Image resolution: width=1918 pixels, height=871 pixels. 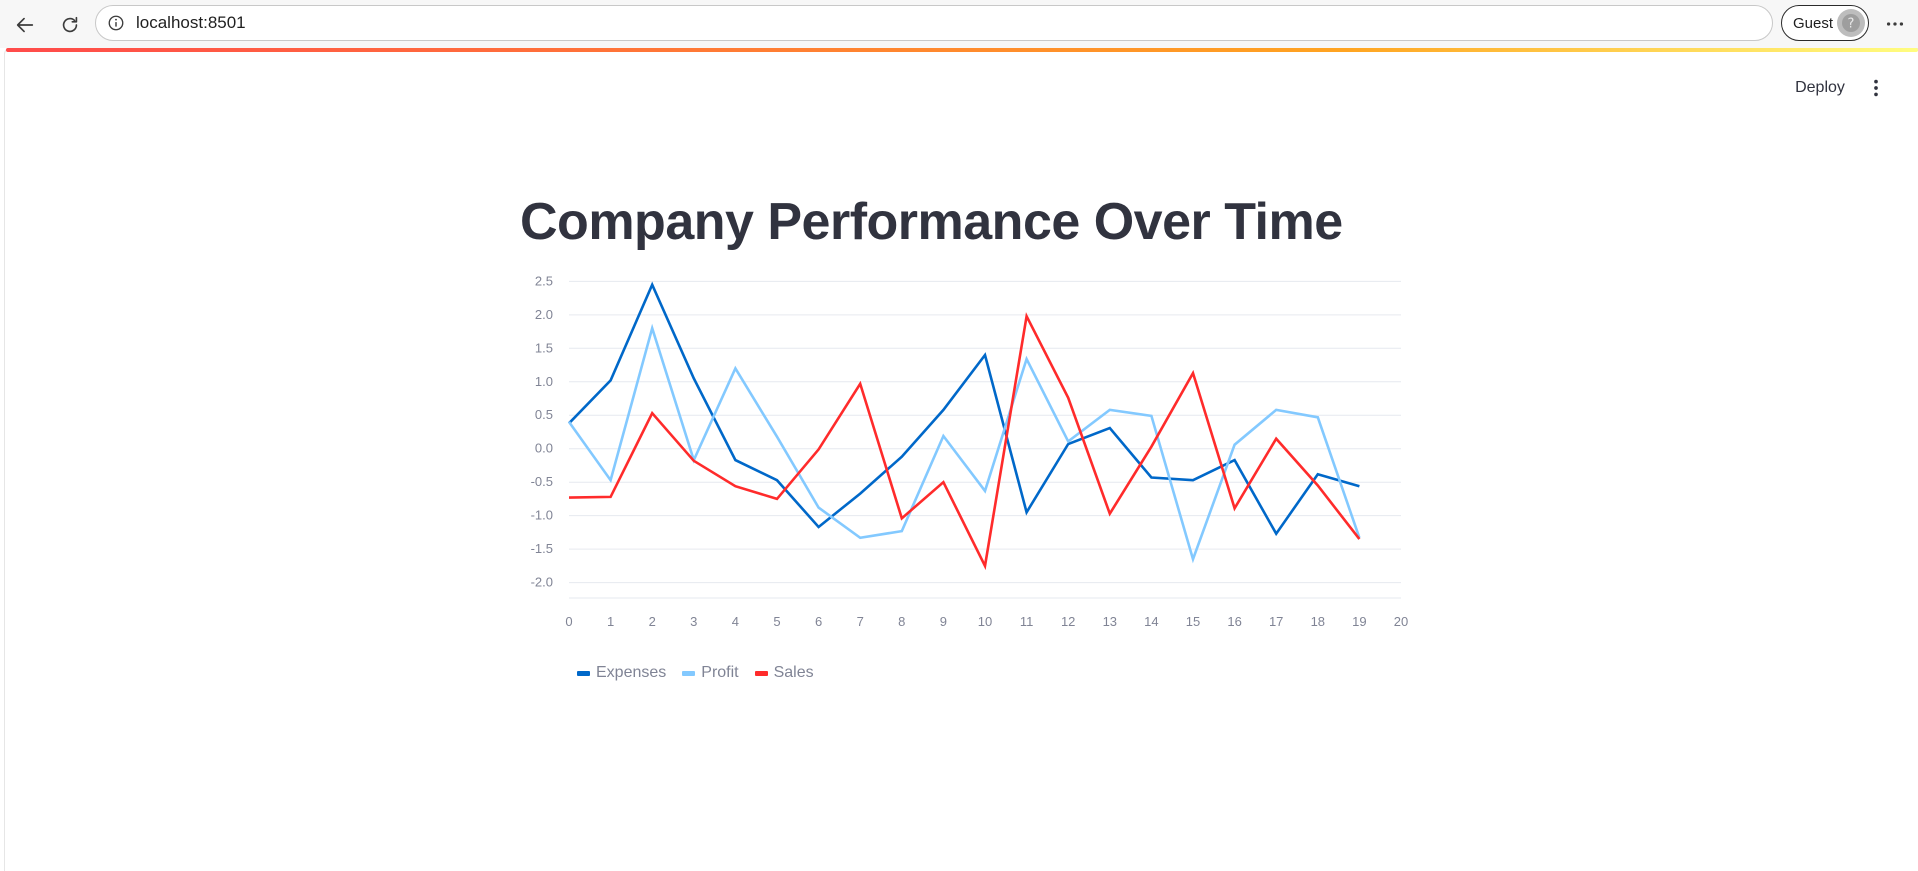 What do you see at coordinates (191, 22) in the screenshot?
I see `url-text: localhost:8501` at bounding box center [191, 22].